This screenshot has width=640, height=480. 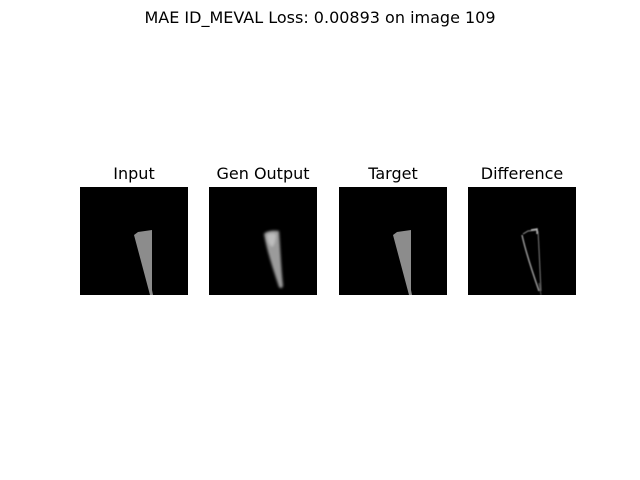 What do you see at coordinates (263, 241) in the screenshot?
I see `gen-output-image` at bounding box center [263, 241].